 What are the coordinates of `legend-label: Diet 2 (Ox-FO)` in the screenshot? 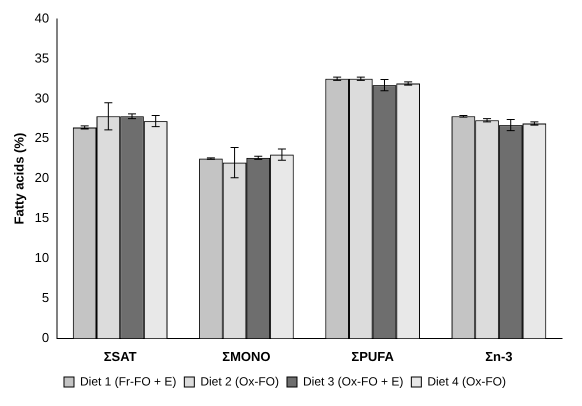 It's located at (239, 381).